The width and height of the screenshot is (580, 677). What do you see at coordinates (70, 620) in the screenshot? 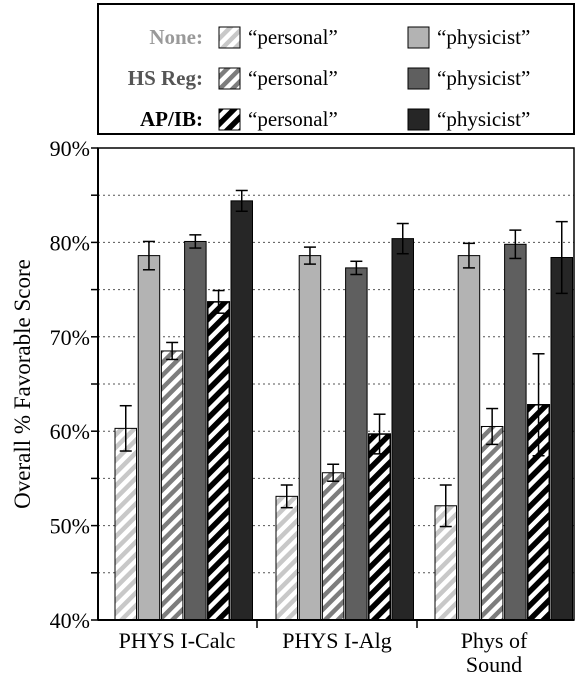
I see `y-tick-label: 40%` at bounding box center [70, 620].